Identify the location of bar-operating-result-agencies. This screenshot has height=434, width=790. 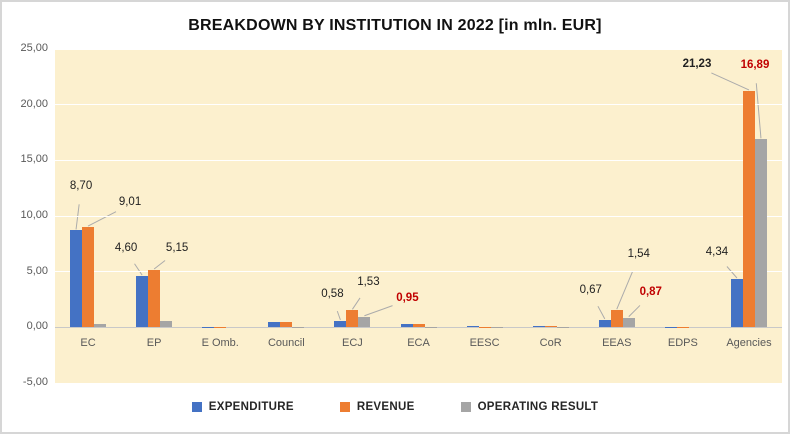
(760, 233).